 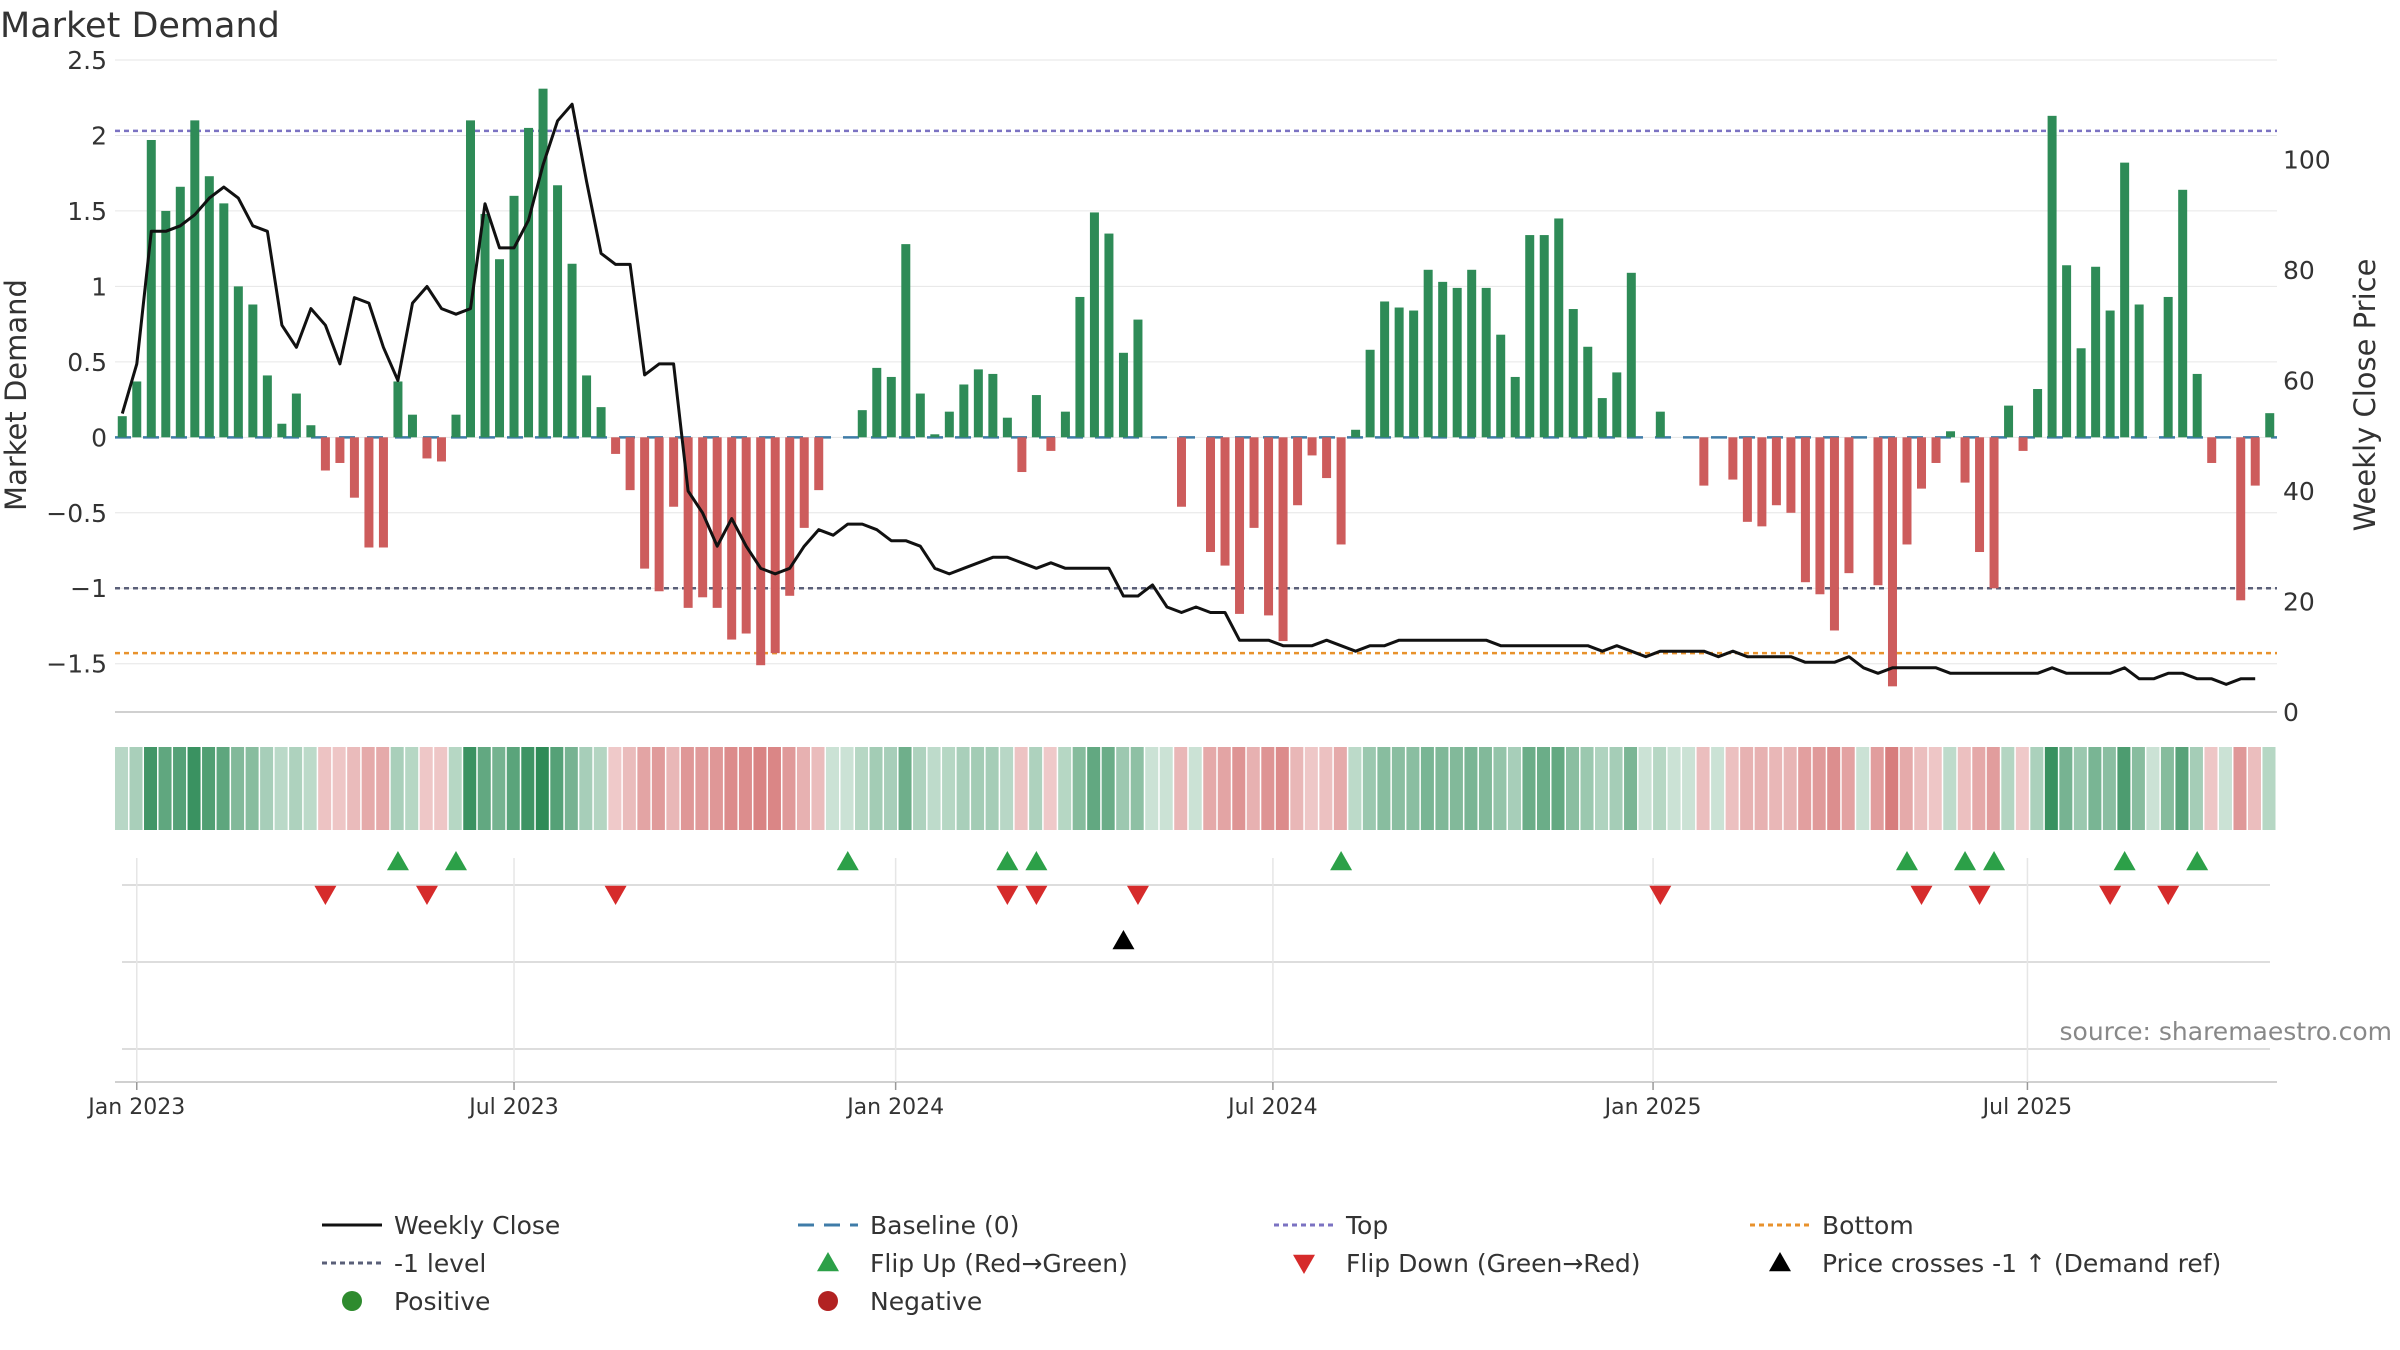 I want to click on y2-tick-label: 100, so click(x=2307, y=159).